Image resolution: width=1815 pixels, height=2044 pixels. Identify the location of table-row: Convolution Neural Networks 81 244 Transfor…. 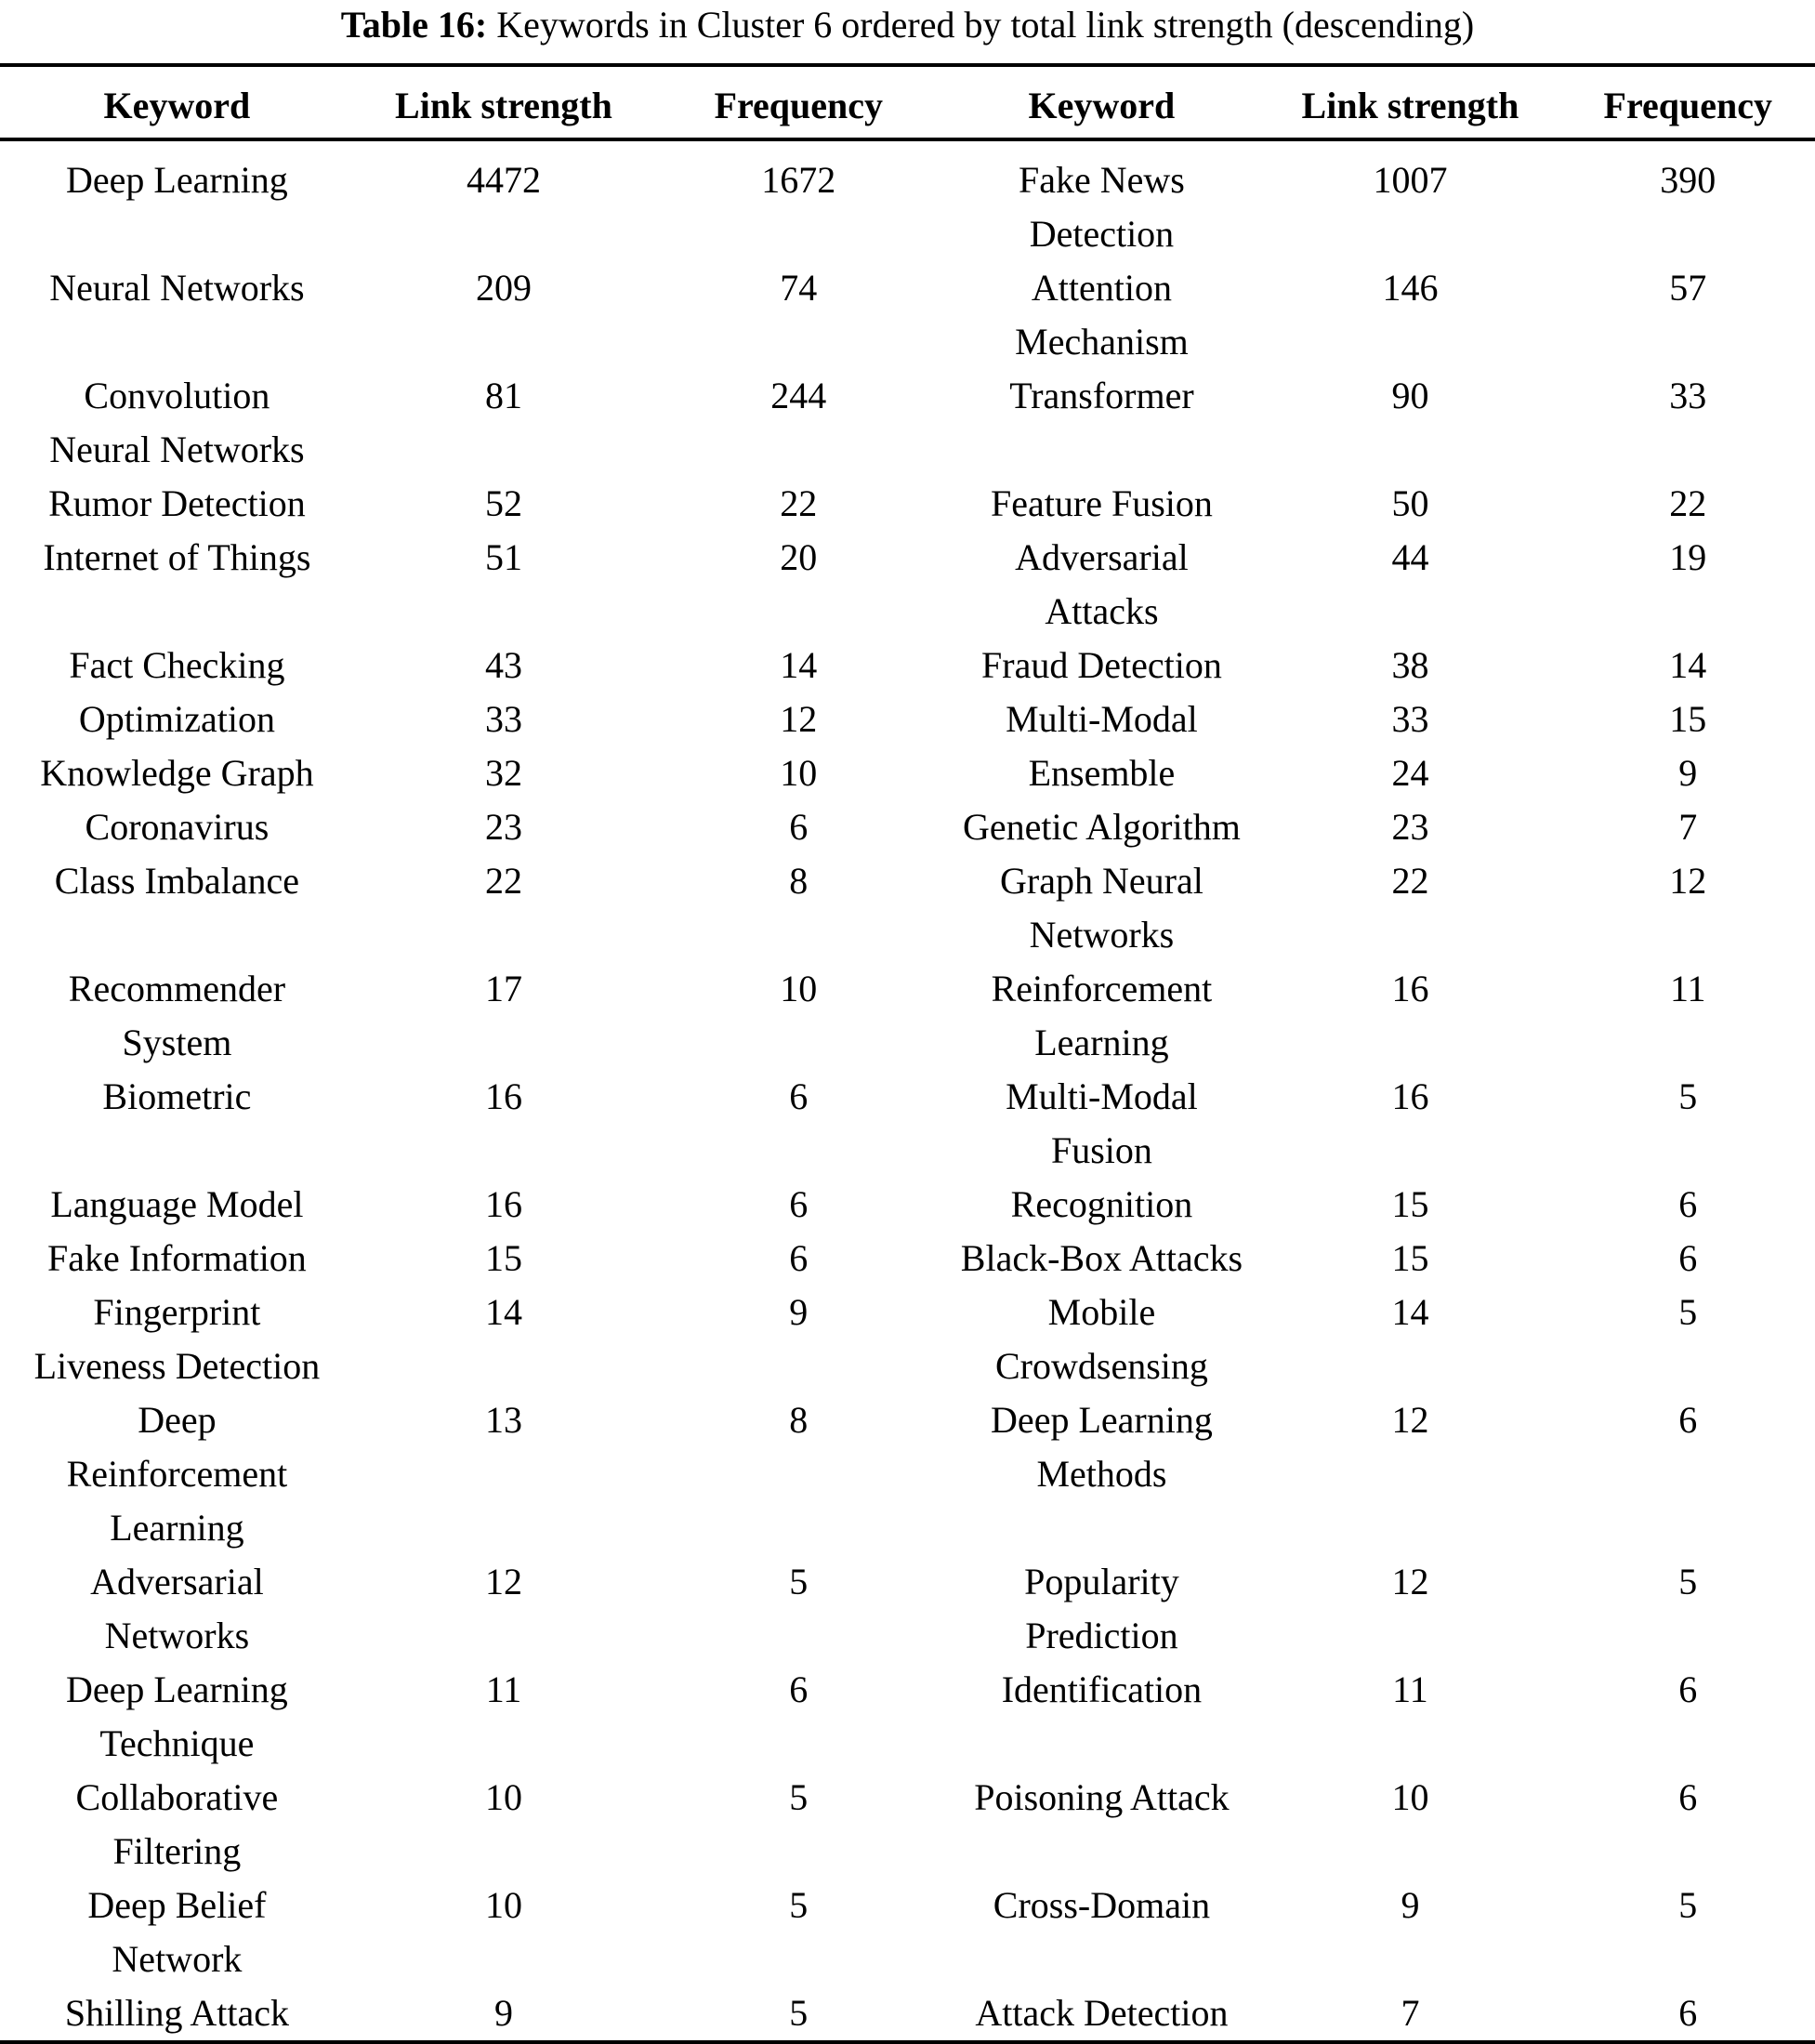
(907, 423).